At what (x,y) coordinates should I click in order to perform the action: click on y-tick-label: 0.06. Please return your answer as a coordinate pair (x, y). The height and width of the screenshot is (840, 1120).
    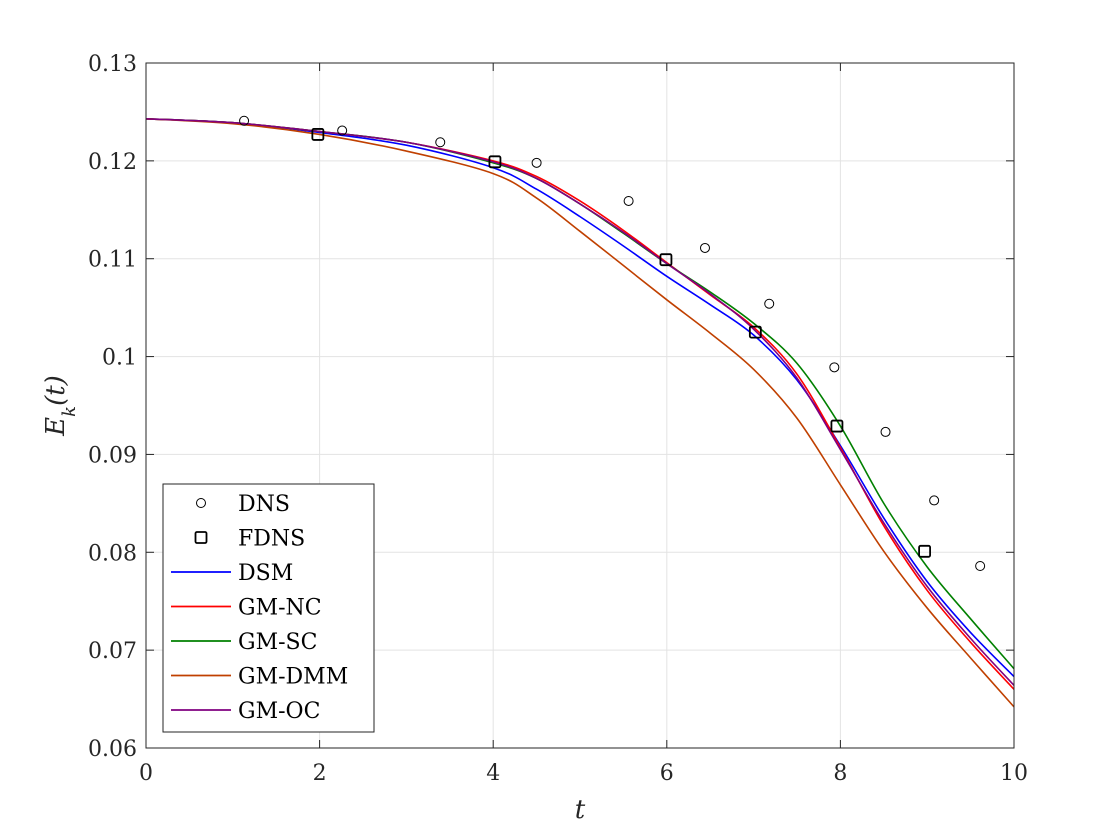
    Looking at the image, I should click on (112, 749).